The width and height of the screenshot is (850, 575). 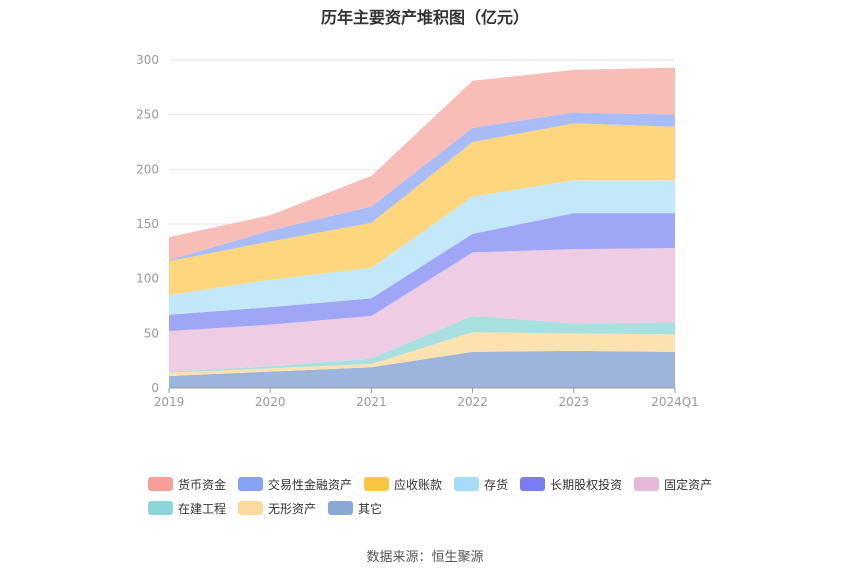 I want to click on legend-item: 存货, so click(x=481, y=484).